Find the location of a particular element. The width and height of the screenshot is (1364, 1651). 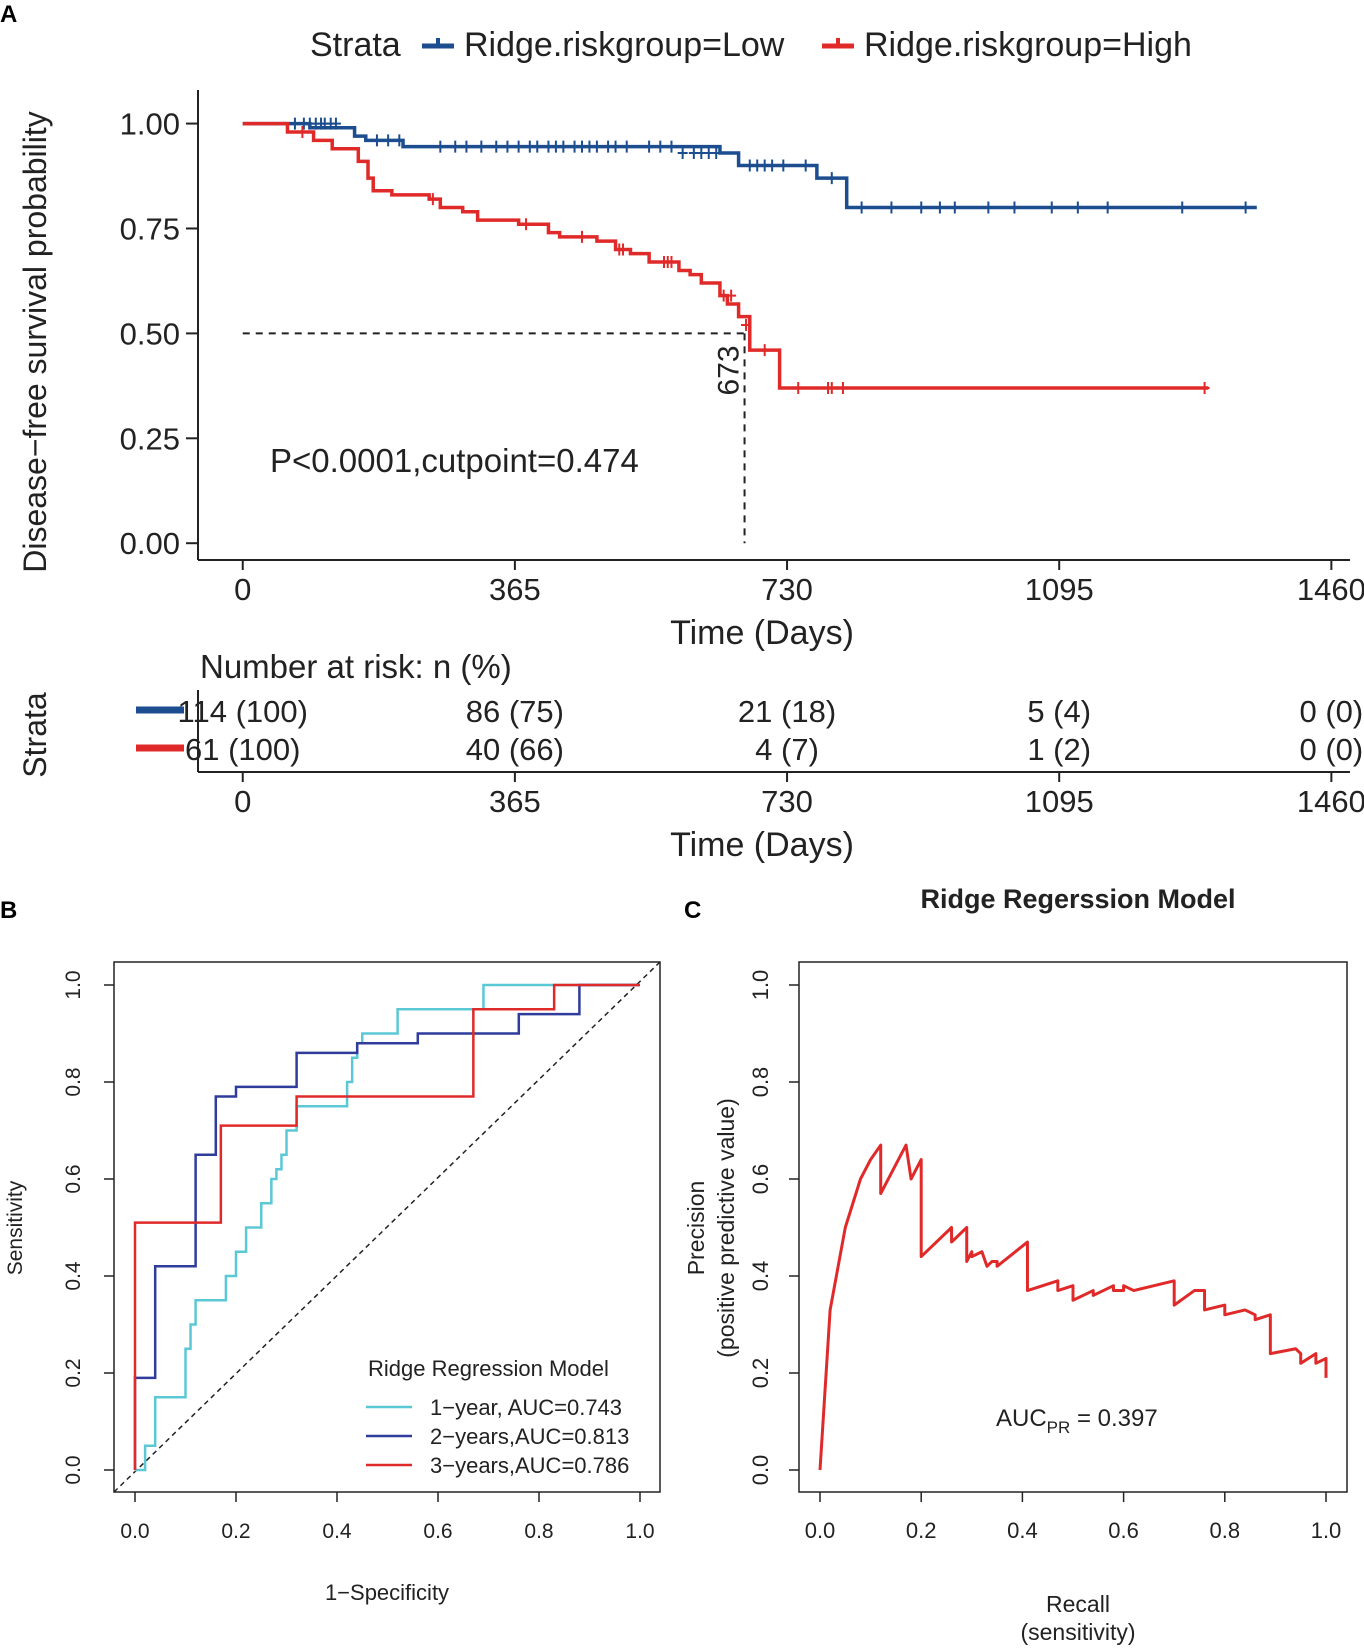

risk-x-tick-label: 365 is located at coordinates (515, 801).